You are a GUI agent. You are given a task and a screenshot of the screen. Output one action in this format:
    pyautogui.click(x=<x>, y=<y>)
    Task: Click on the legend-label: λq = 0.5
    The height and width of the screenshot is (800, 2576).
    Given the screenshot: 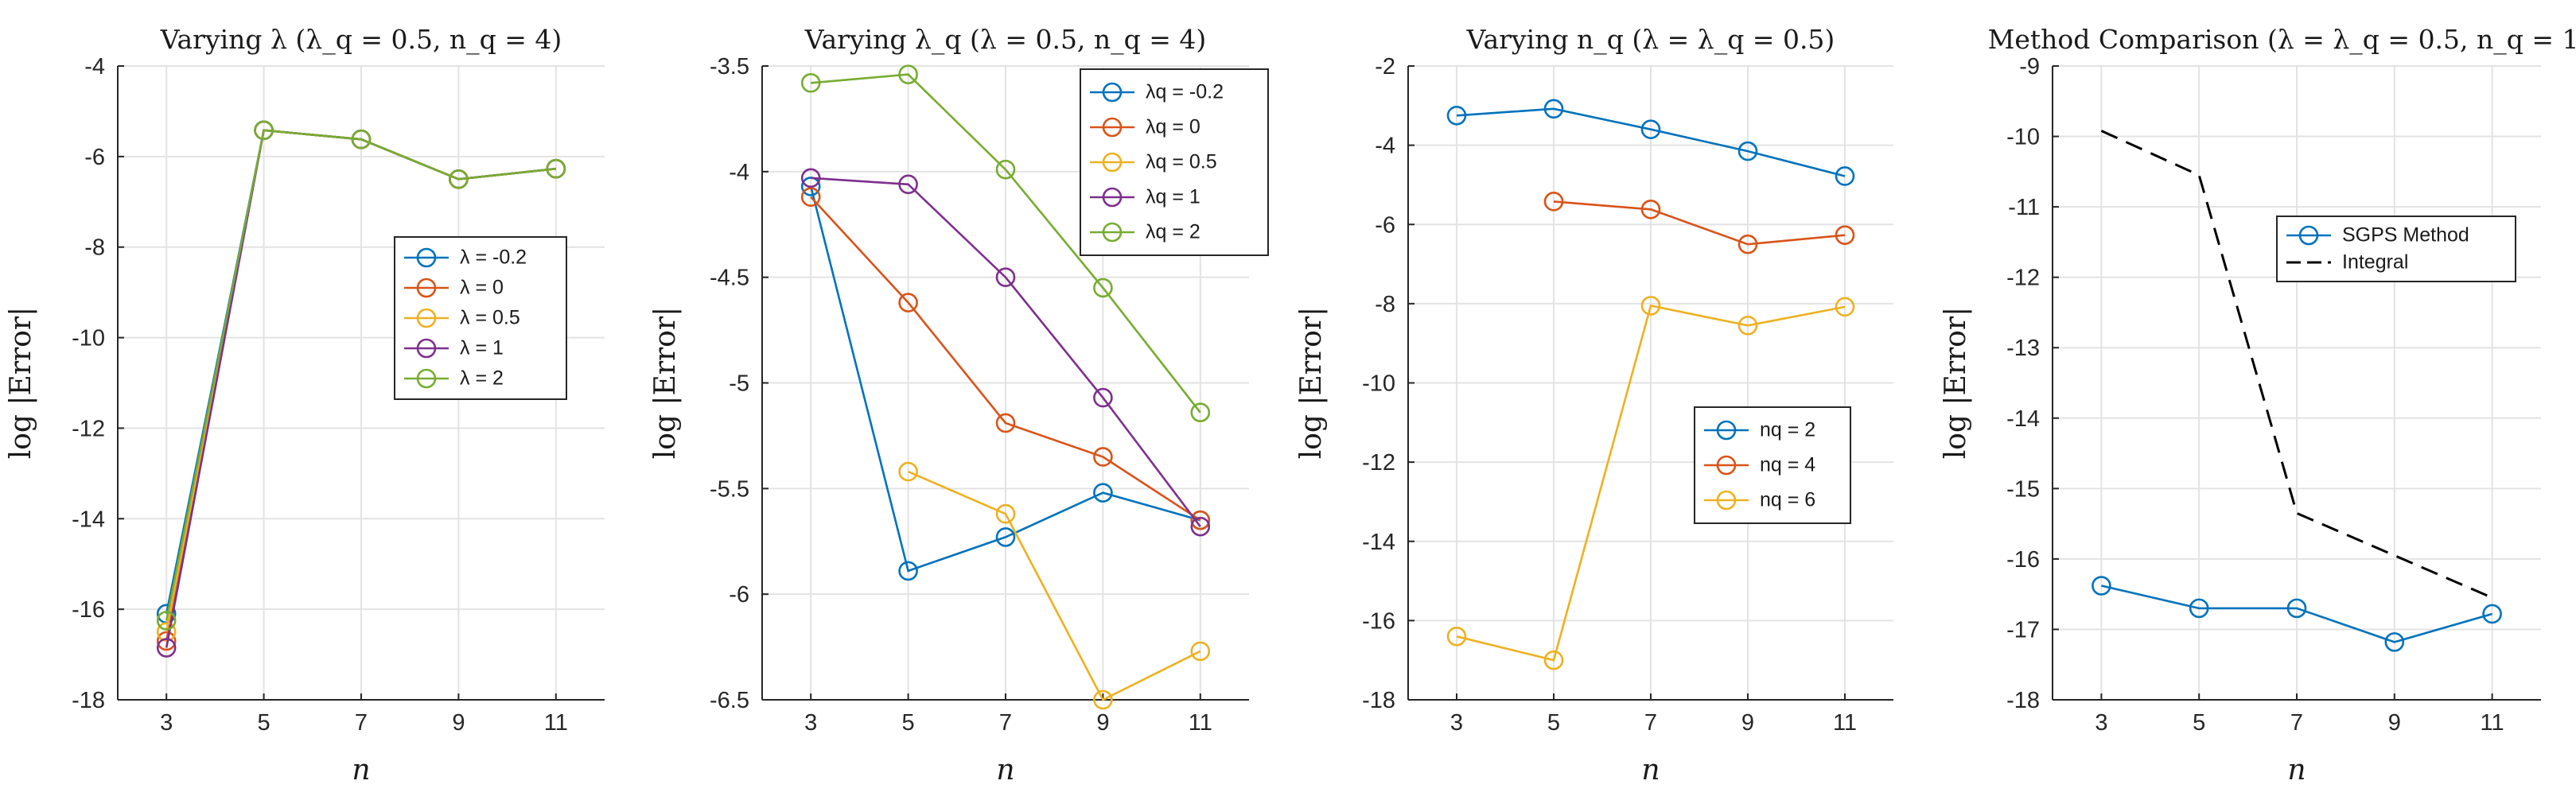 What is the action you would take?
    pyautogui.click(x=1182, y=162)
    